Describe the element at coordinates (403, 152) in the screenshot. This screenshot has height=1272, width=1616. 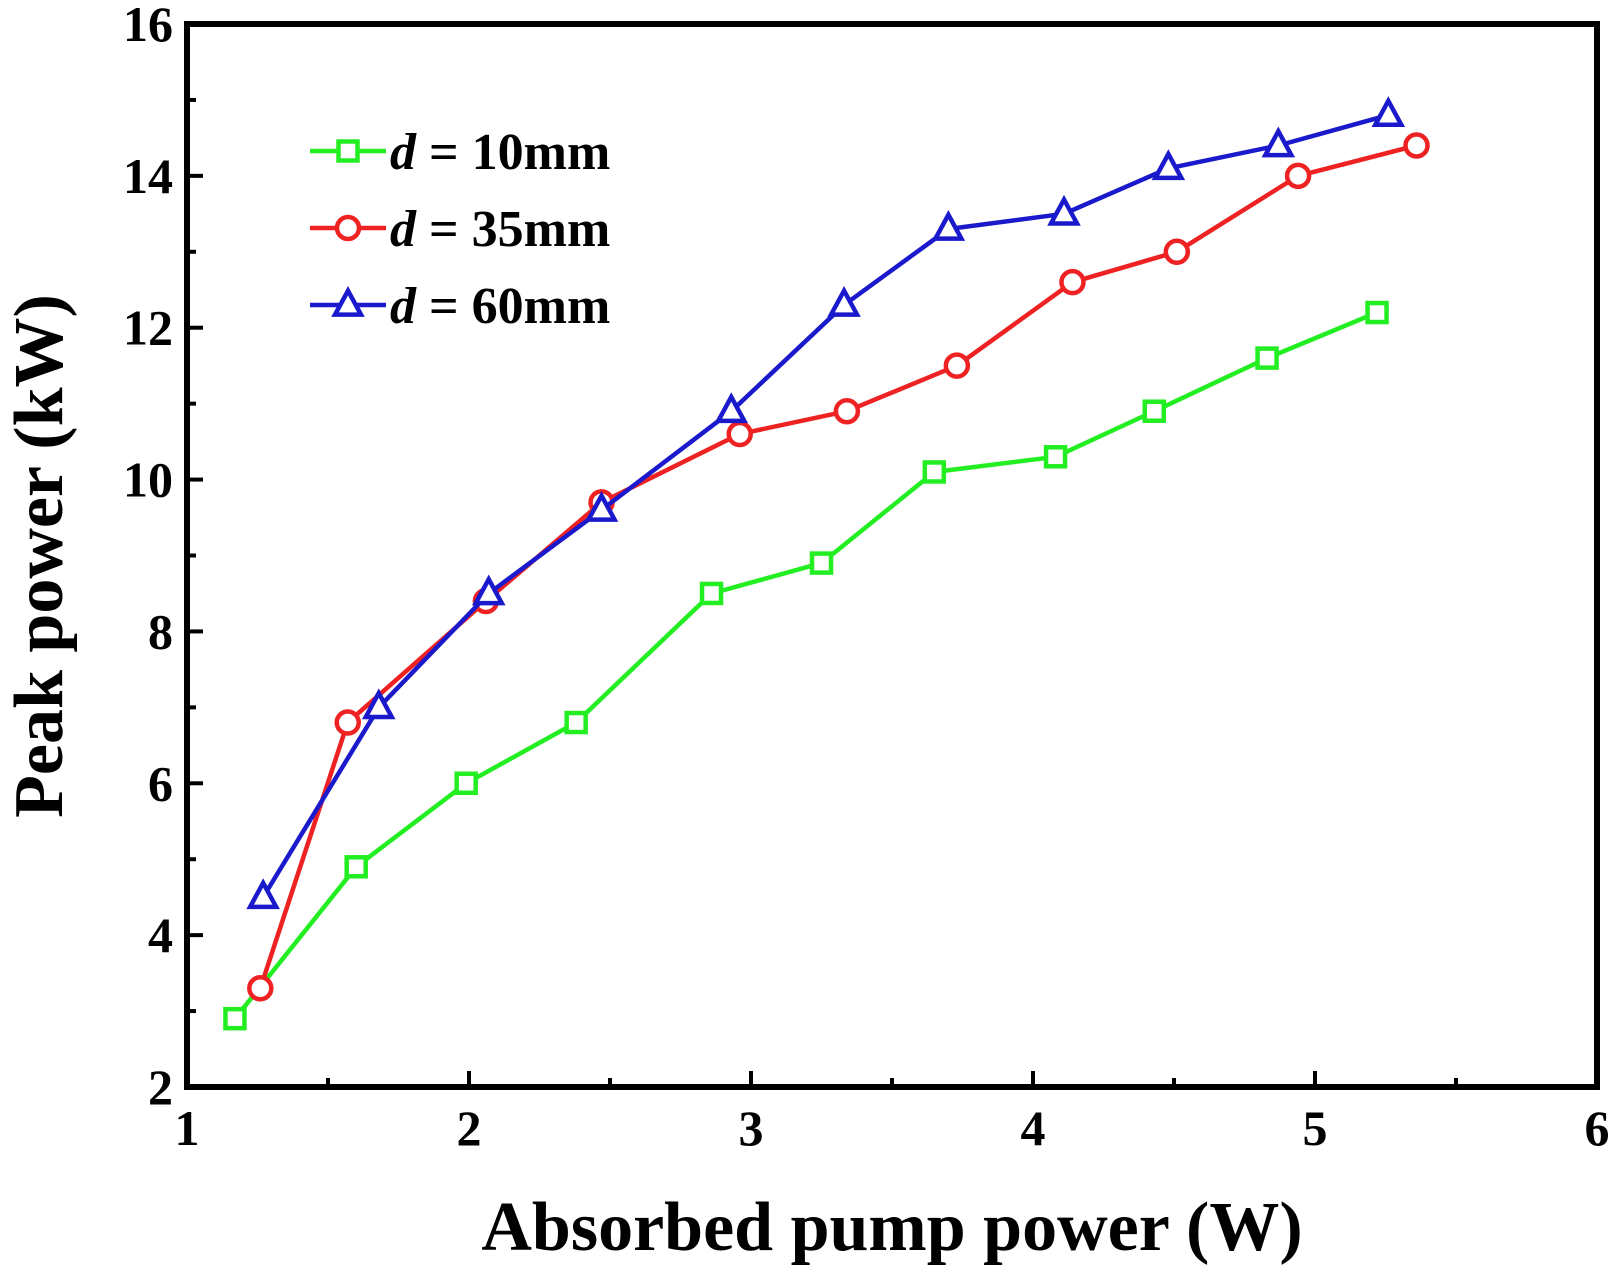
I see `legend-label-var-0: d` at that location.